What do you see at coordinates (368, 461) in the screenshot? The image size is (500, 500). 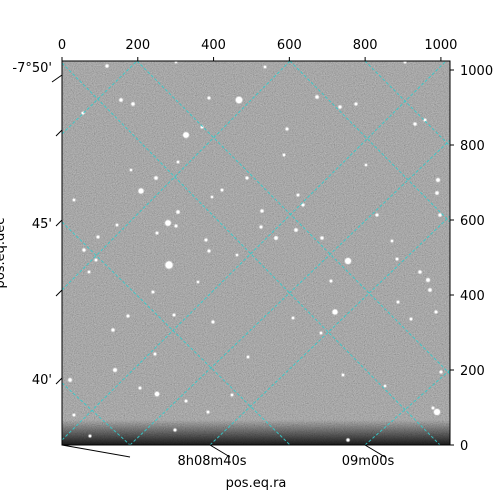 I see `ra-tick-label: 09m00s` at bounding box center [368, 461].